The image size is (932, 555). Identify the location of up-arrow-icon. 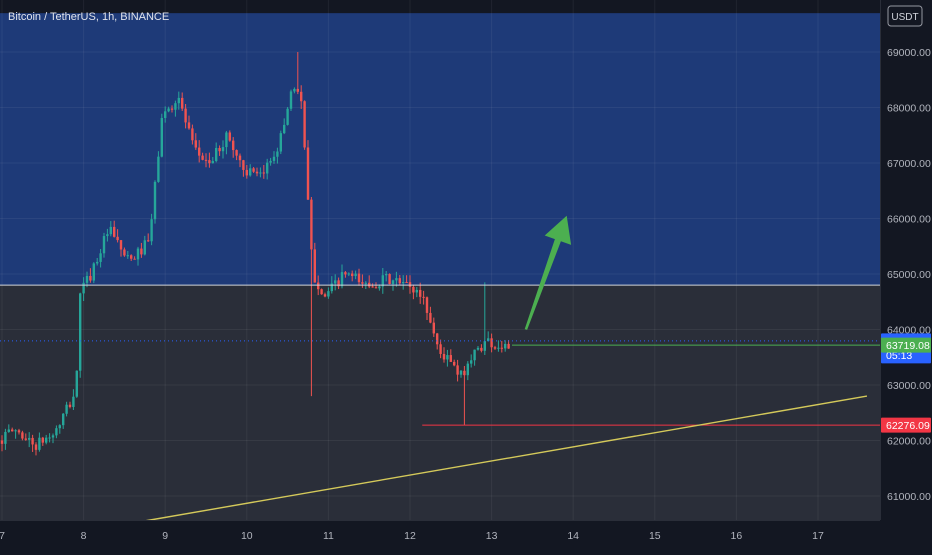
(548, 272).